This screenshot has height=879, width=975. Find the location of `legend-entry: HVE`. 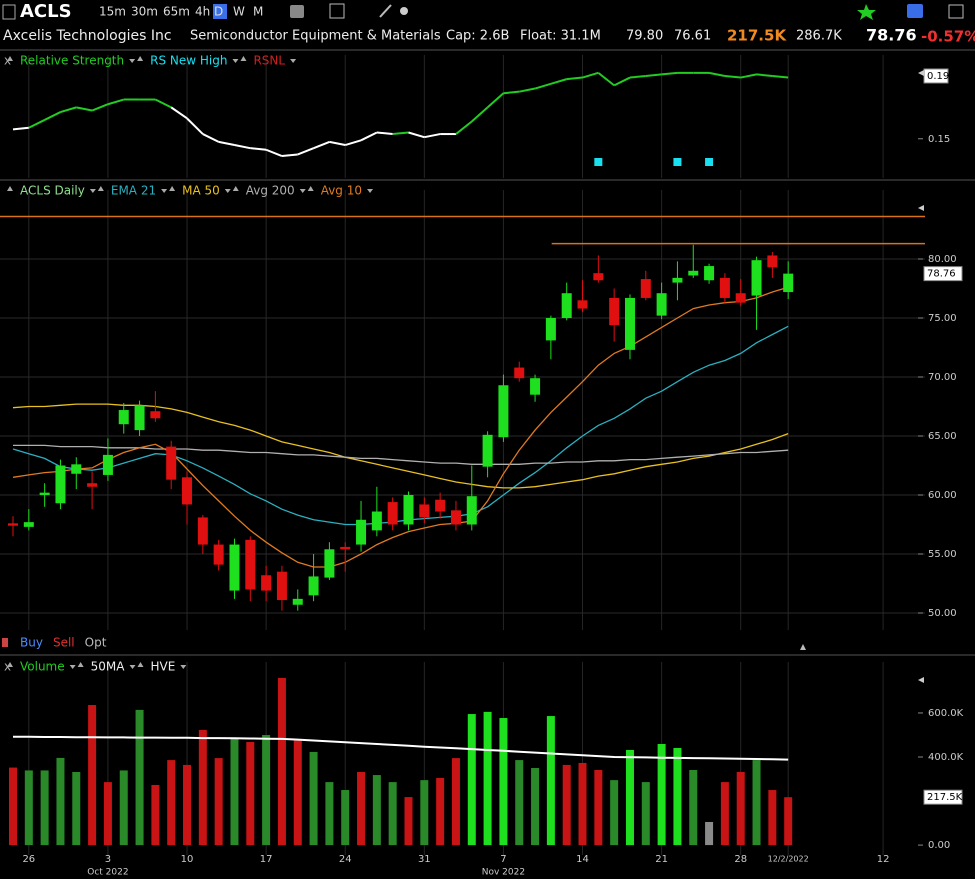

legend-entry: HVE is located at coordinates (162, 667).